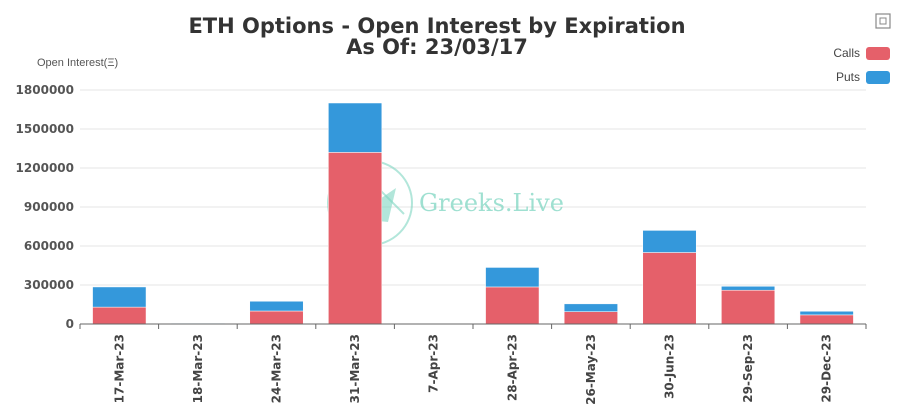  I want to click on legend: Calls Puts, so click(861, 65).